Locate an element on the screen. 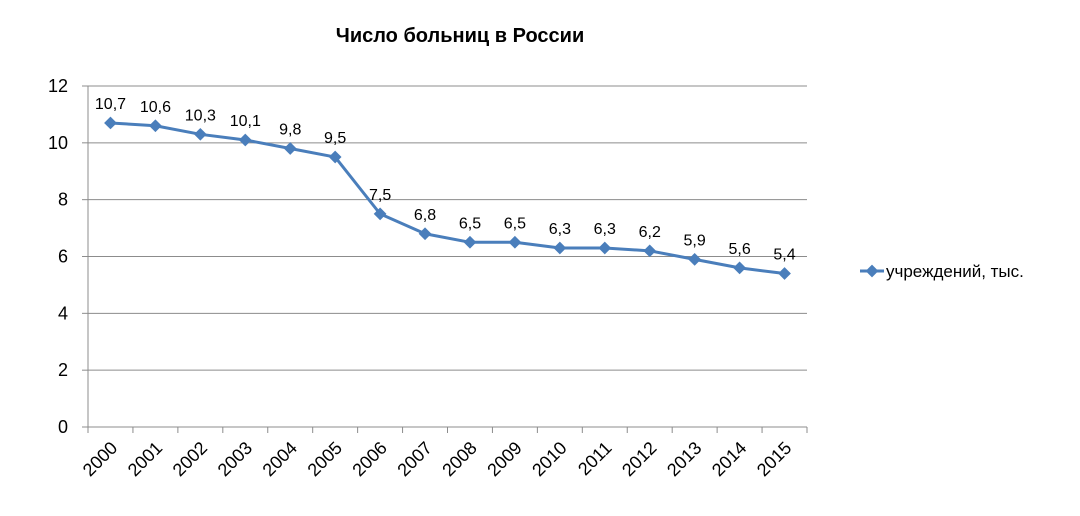  y-tick-label: 6 is located at coordinates (63, 257).